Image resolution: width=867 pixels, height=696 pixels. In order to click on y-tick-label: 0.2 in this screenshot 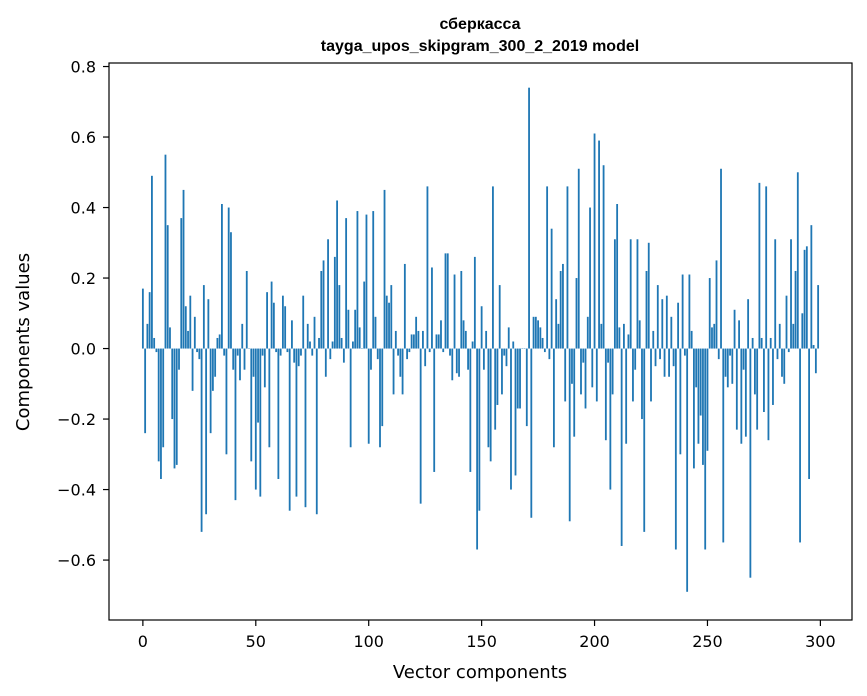, I will do `click(83, 278)`.